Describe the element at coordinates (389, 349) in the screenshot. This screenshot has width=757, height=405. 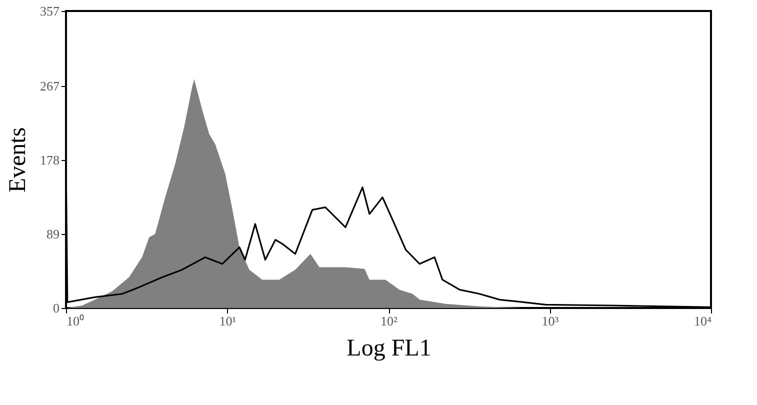
I see `x-axis-title: Log FL1` at that location.